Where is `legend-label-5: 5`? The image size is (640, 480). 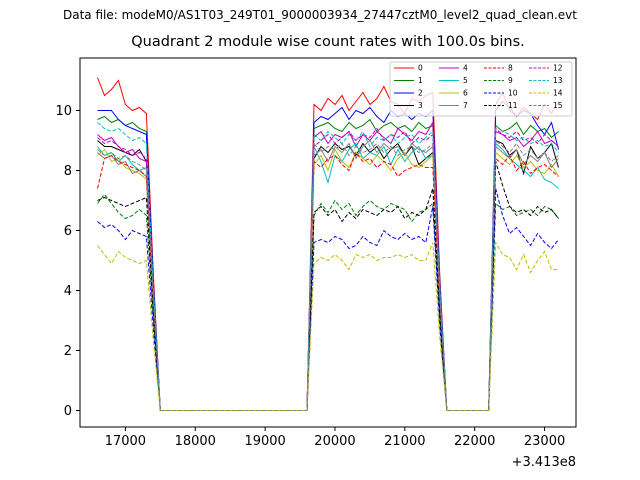 legend-label-5: 5 is located at coordinates (465, 80).